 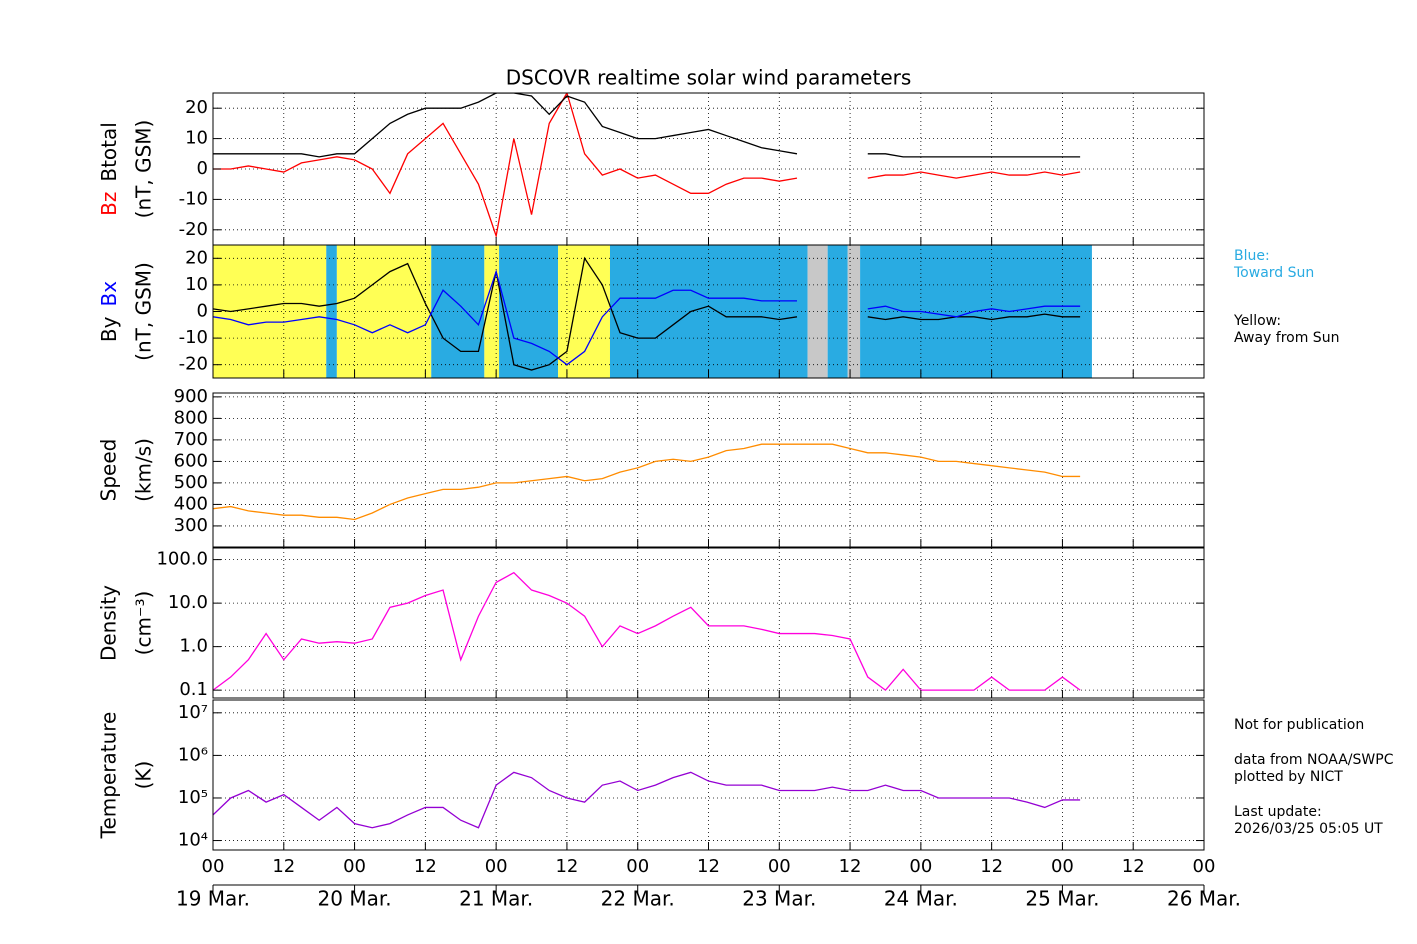 I want to click on y-tick-label: 400, so click(x=191, y=503).